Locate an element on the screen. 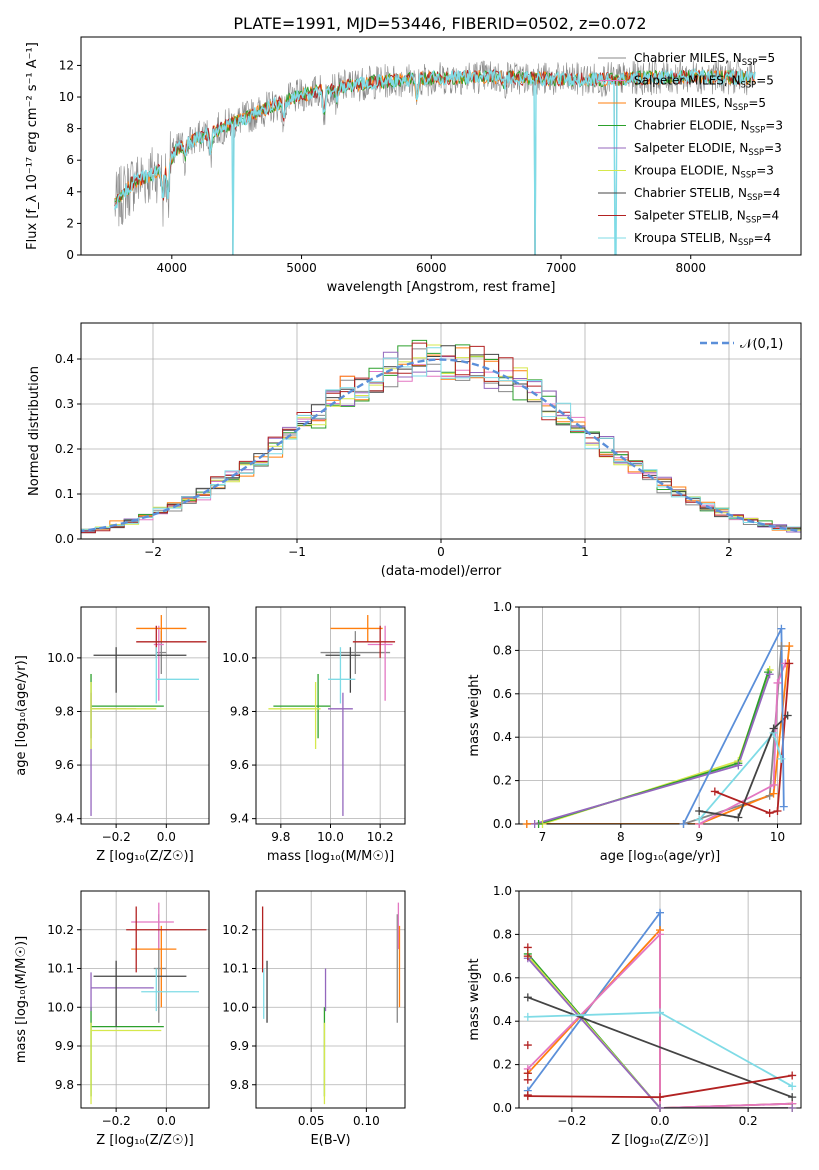 The height and width of the screenshot is (1170, 819). observed-spectrum-line is located at coordinates (435, 157).